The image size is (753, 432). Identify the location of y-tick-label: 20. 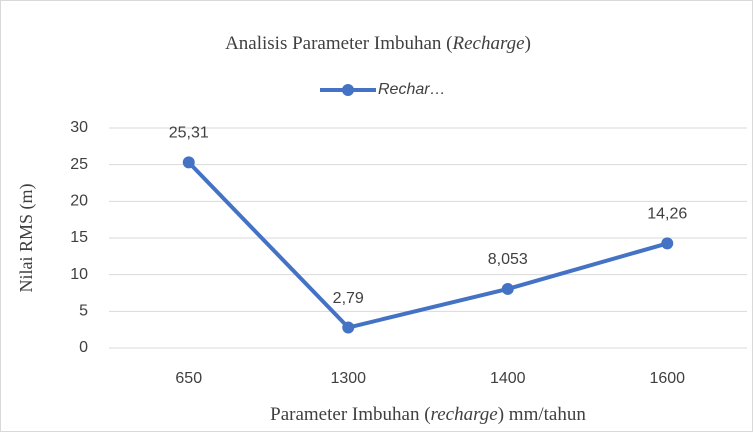
(79, 201).